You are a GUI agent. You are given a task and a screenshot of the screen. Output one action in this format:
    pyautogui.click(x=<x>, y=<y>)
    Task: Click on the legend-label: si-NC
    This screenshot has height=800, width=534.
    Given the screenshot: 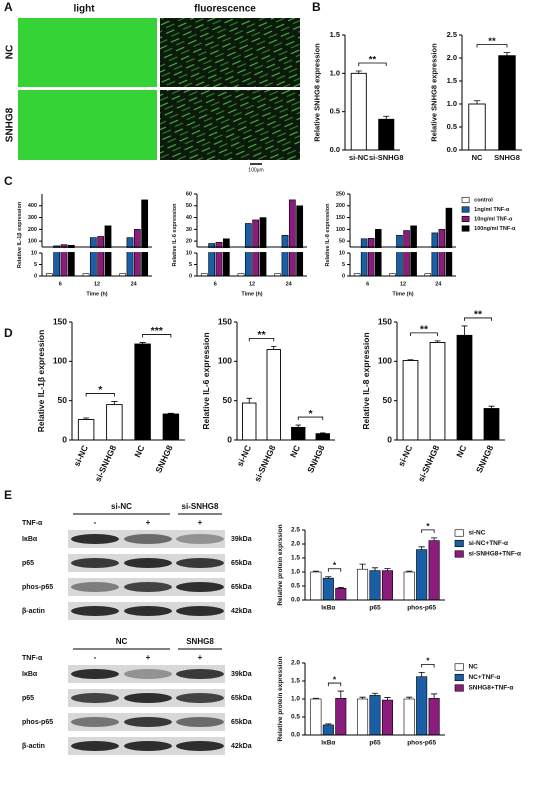 What is the action you would take?
    pyautogui.click(x=476, y=533)
    